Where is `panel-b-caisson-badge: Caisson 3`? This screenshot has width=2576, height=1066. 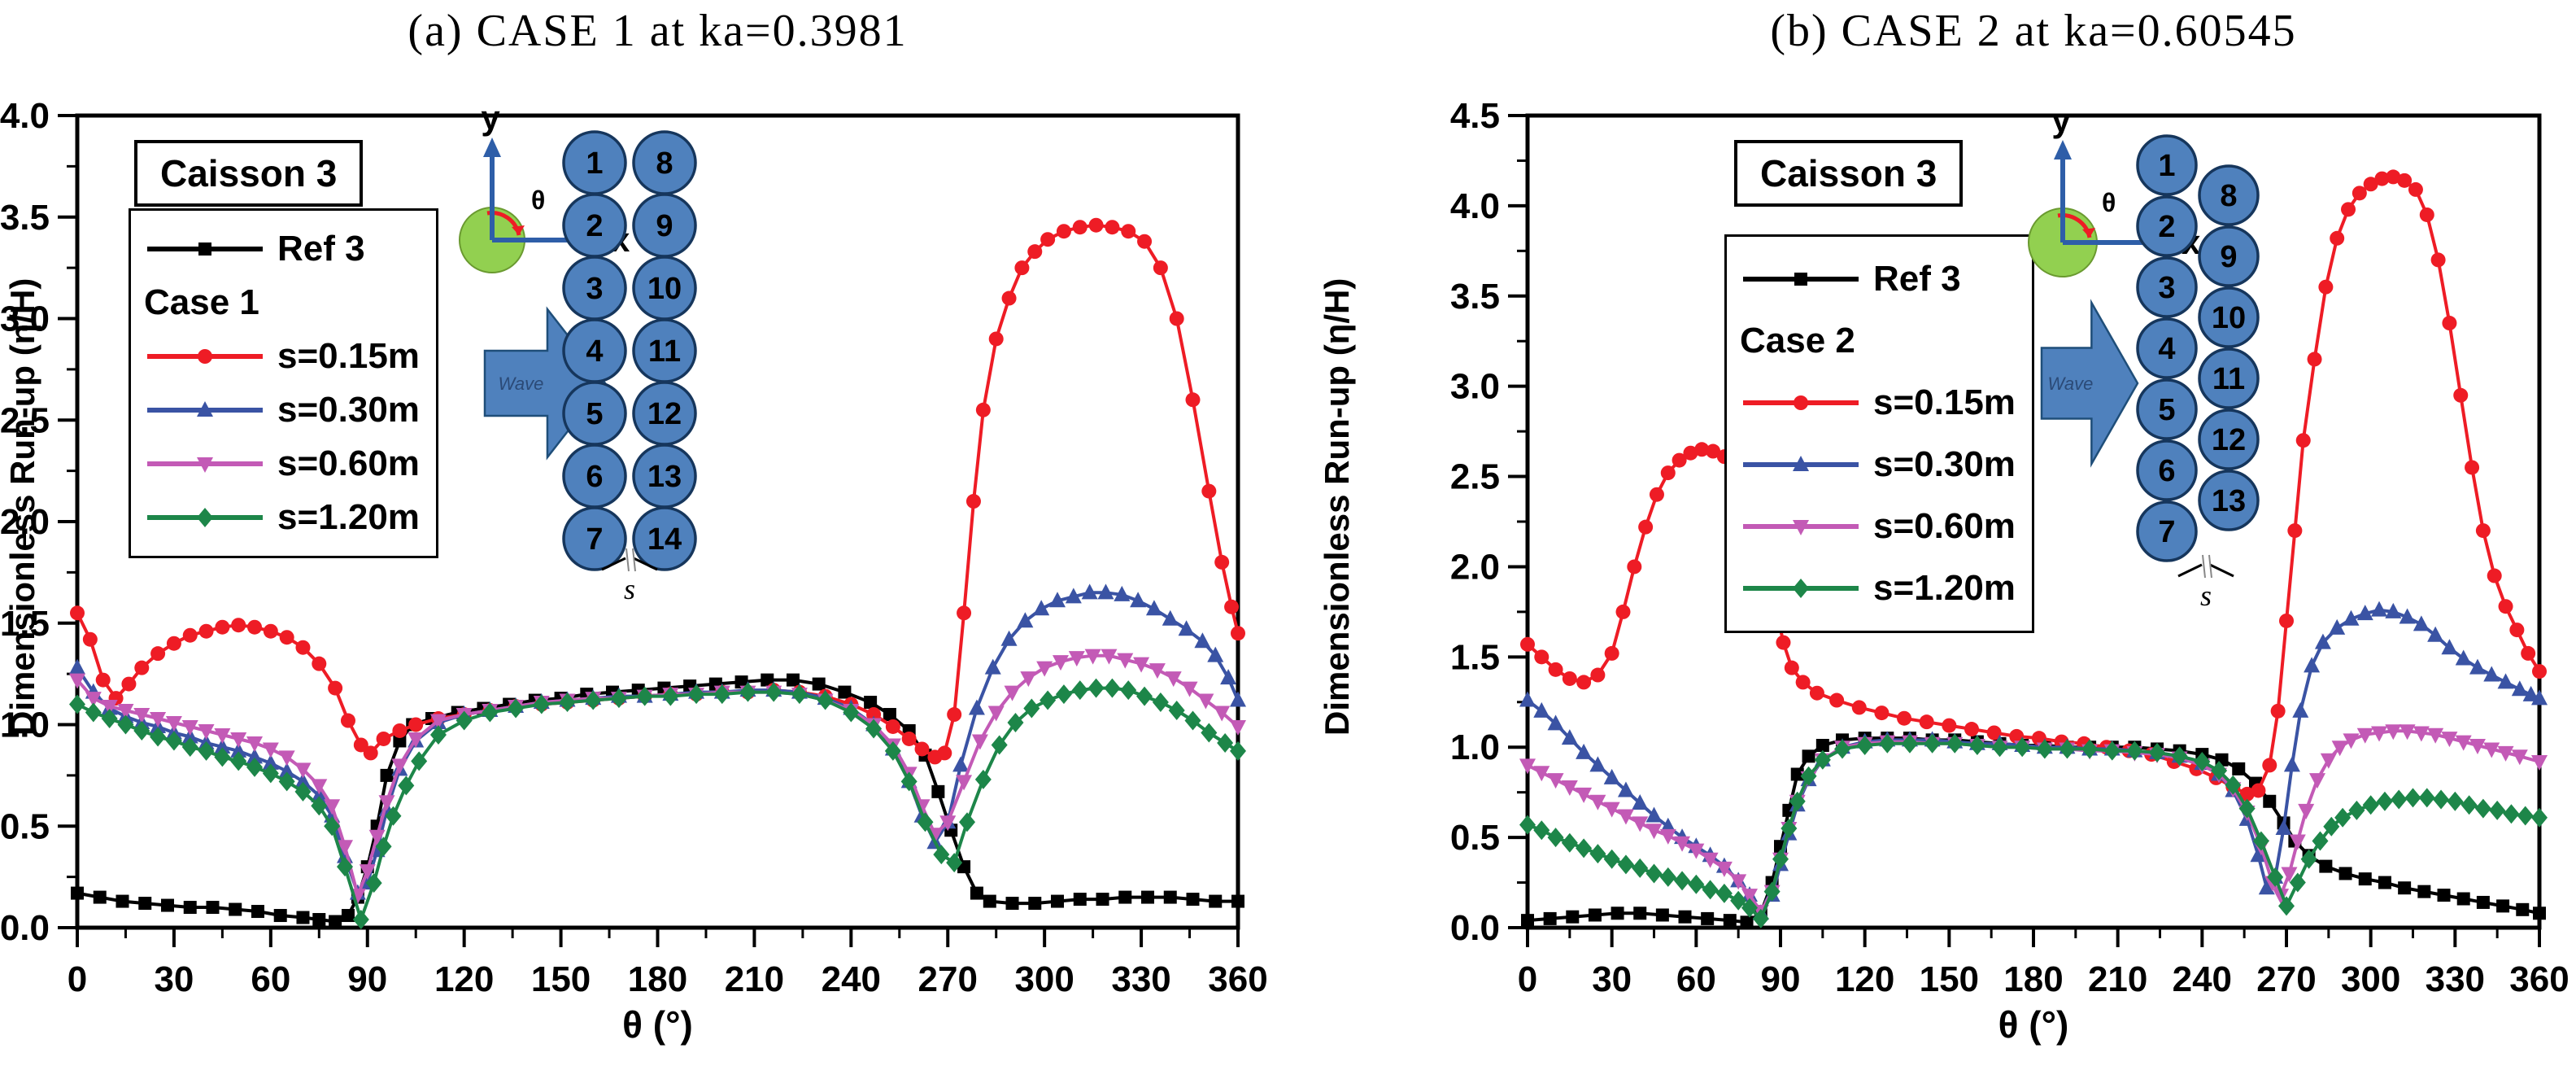
panel-b-caisson-badge: Caisson 3 is located at coordinates (1849, 173).